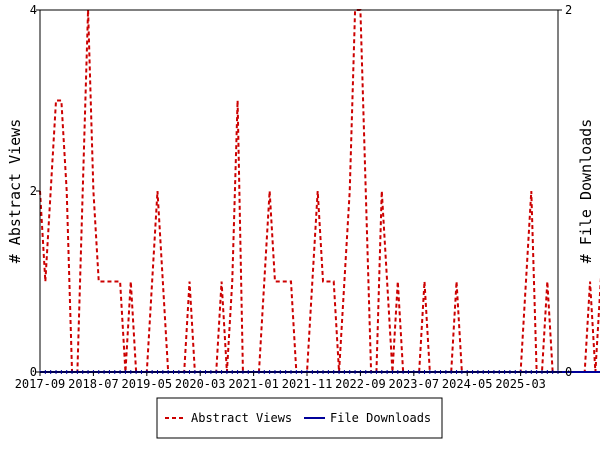 The width and height of the screenshot is (600, 454). Describe the element at coordinates (15, 191) in the screenshot. I see `y-axis-label-left: # Abstract Views` at that location.